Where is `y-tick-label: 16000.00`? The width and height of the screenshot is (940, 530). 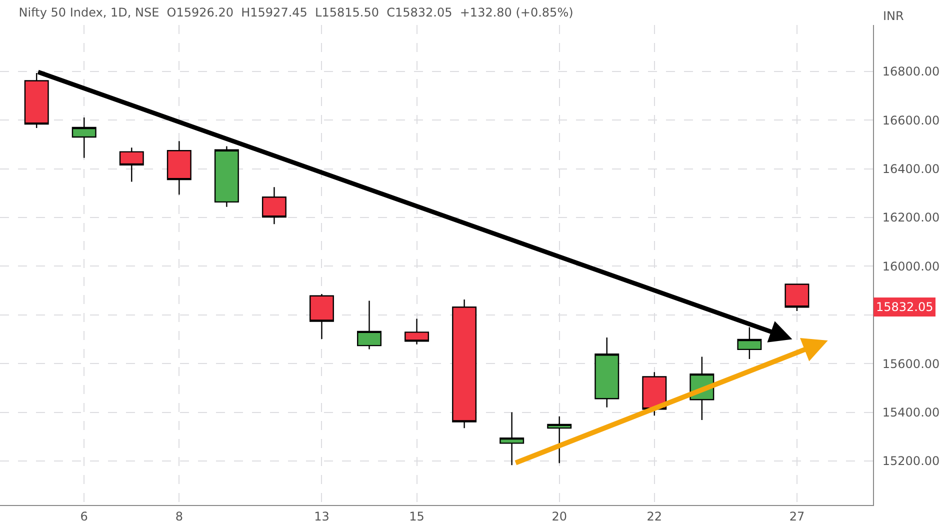 y-tick-label: 16000.00 is located at coordinates (911, 266).